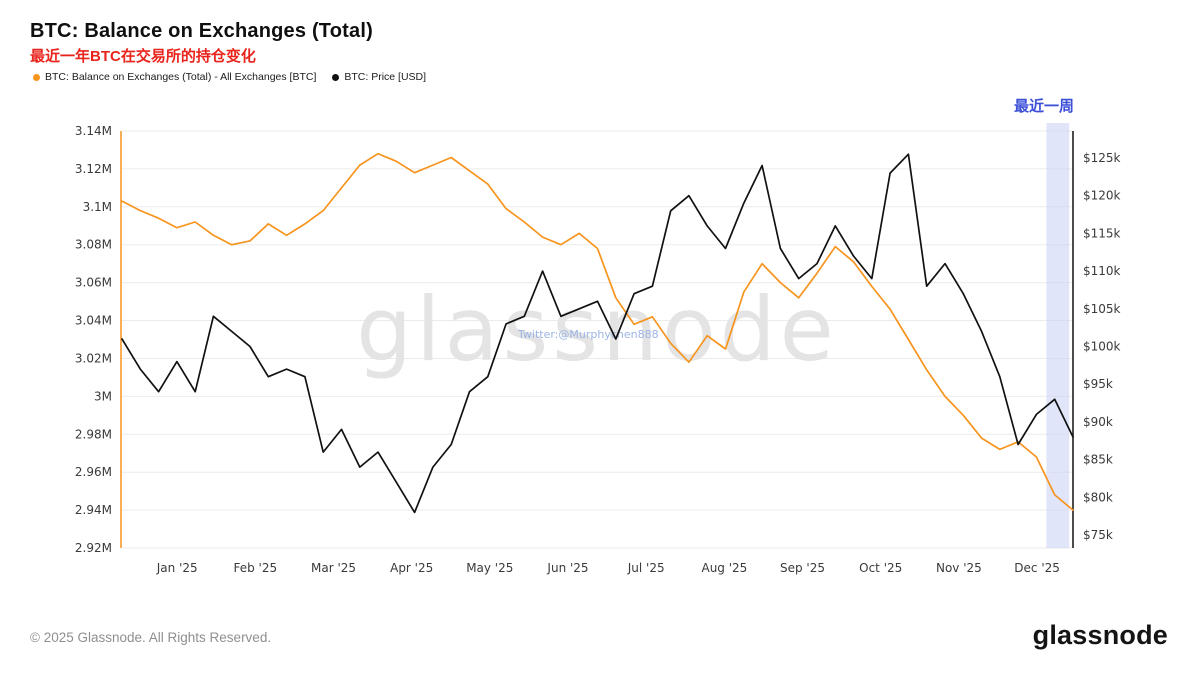  I want to click on y-axis-label-left: 2.94M, so click(93, 510).